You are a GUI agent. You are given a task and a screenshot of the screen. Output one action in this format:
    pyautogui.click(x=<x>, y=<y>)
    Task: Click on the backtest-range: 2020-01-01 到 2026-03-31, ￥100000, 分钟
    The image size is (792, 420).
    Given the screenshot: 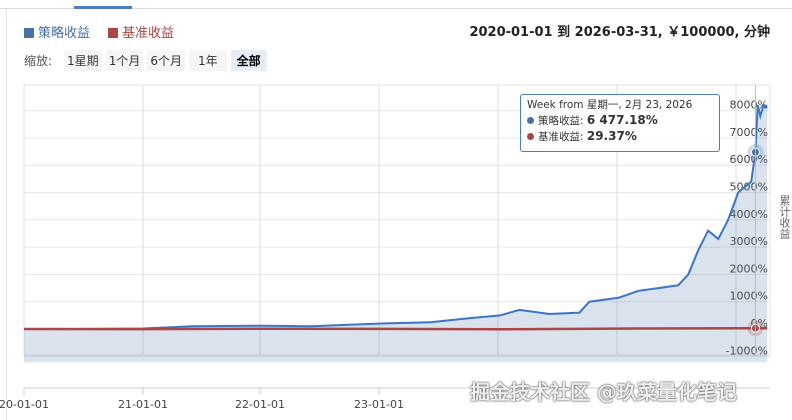 What is the action you would take?
    pyautogui.click(x=619, y=32)
    